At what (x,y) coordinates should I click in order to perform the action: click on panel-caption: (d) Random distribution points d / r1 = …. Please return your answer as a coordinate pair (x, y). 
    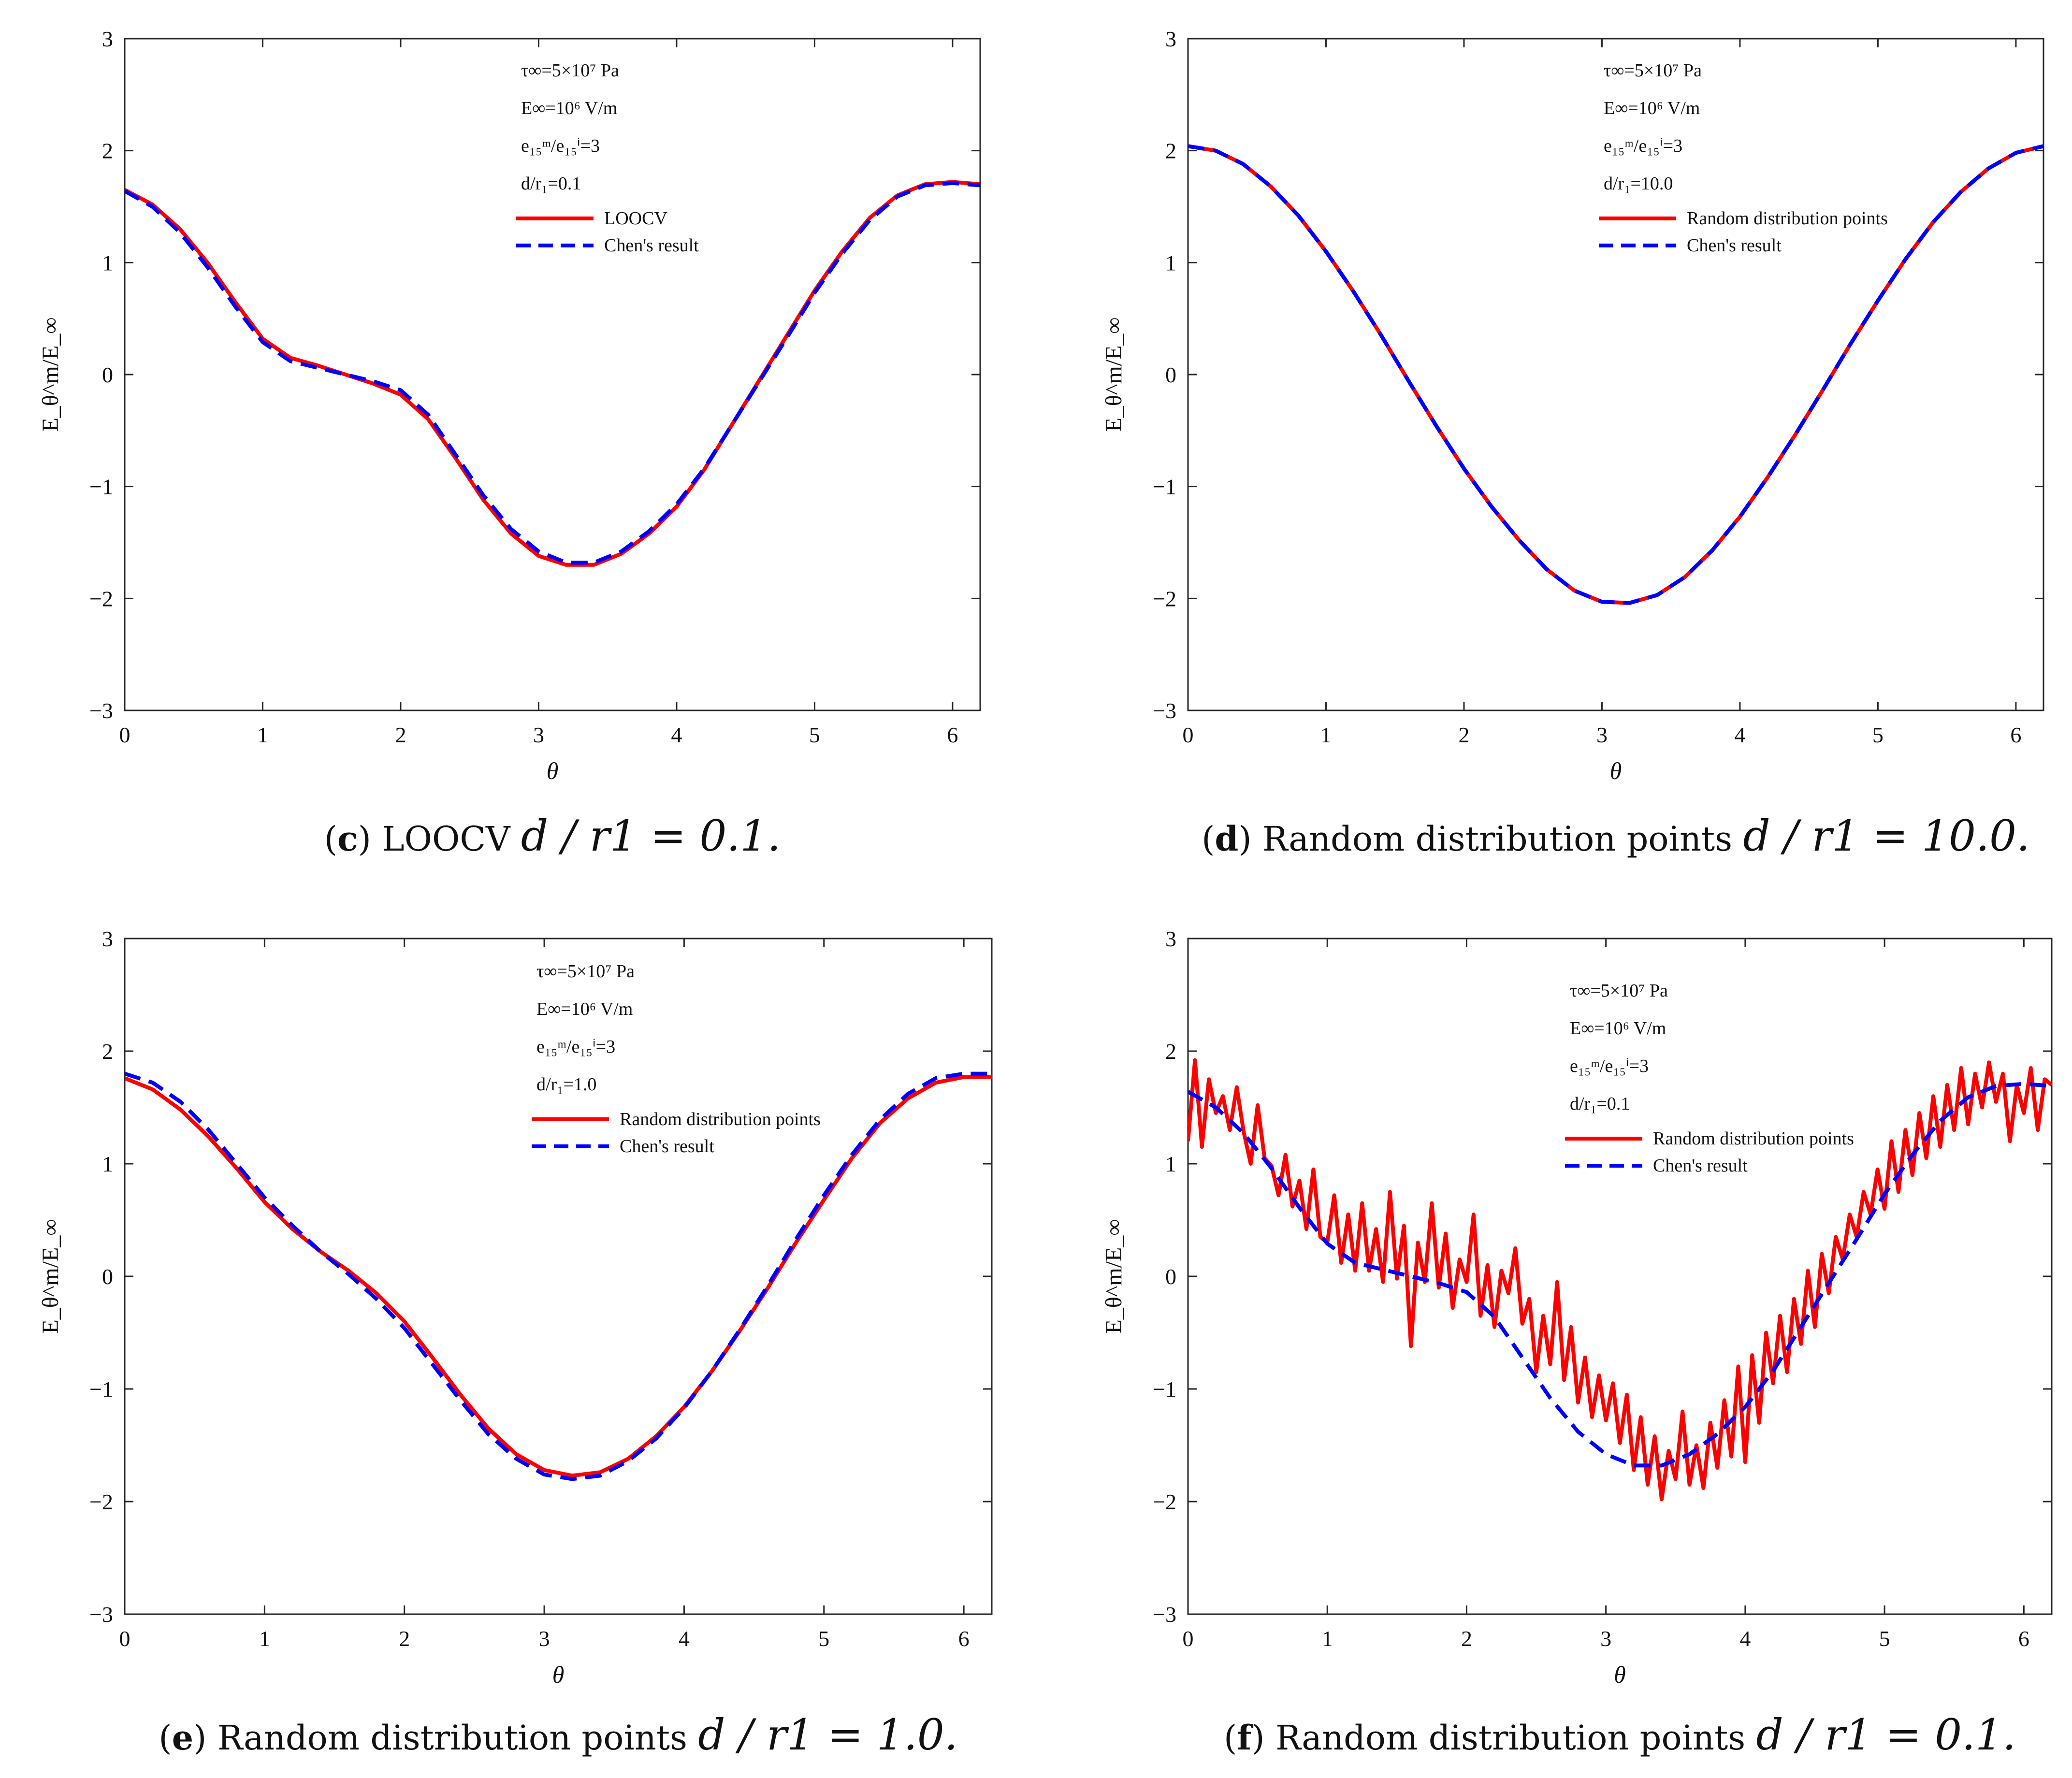
    Looking at the image, I should click on (1616, 836).